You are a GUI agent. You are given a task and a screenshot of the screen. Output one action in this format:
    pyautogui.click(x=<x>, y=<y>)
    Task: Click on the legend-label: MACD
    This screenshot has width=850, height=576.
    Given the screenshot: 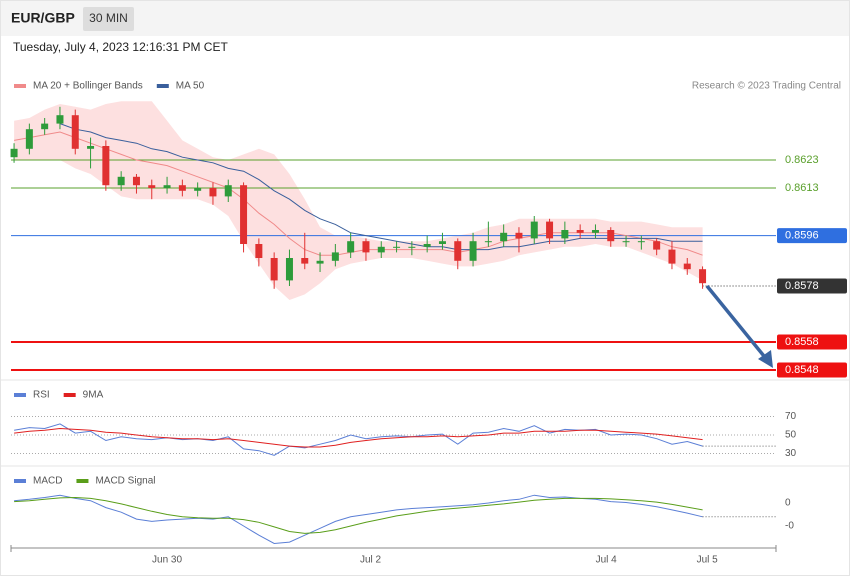 What is the action you would take?
    pyautogui.click(x=47, y=481)
    